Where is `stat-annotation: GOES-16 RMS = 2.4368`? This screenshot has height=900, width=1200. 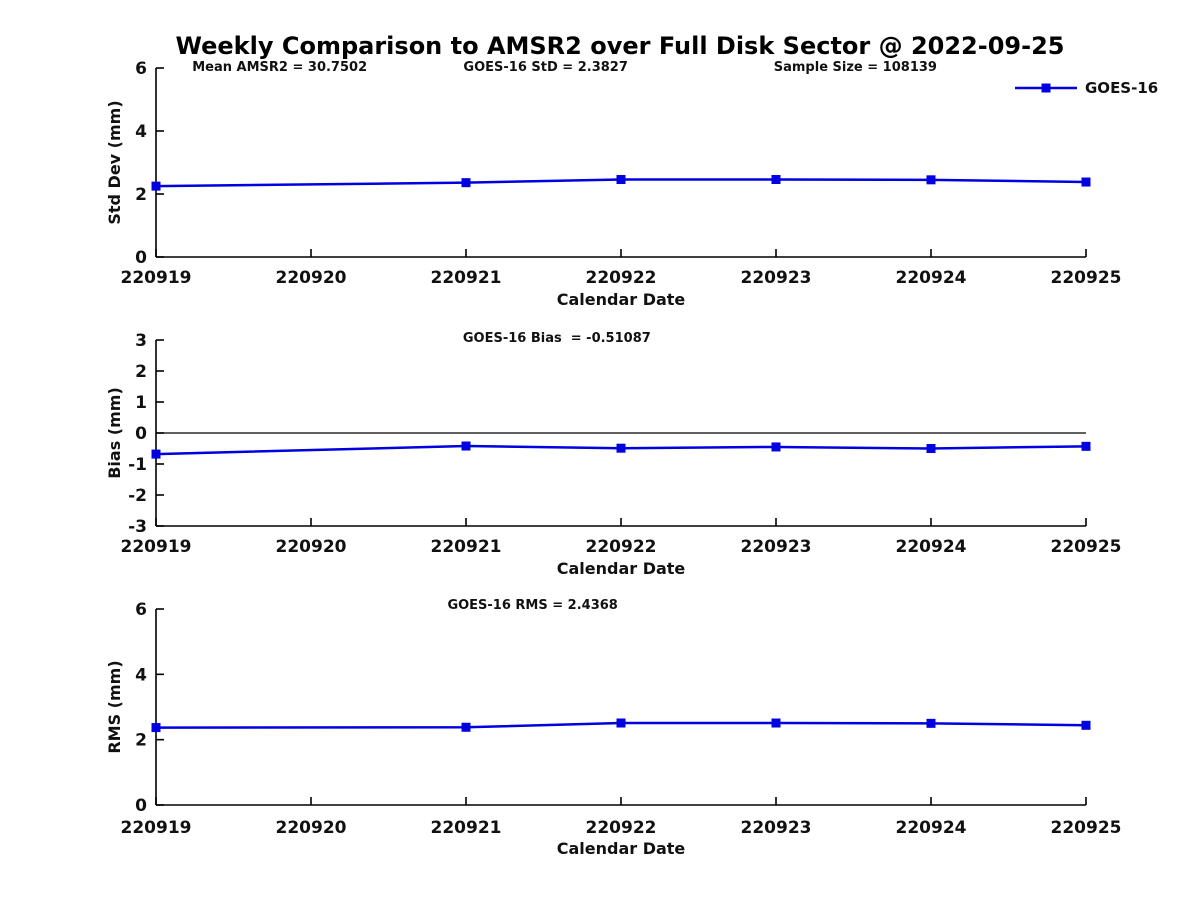 stat-annotation: GOES-16 RMS = 2.4368 is located at coordinates (532, 605).